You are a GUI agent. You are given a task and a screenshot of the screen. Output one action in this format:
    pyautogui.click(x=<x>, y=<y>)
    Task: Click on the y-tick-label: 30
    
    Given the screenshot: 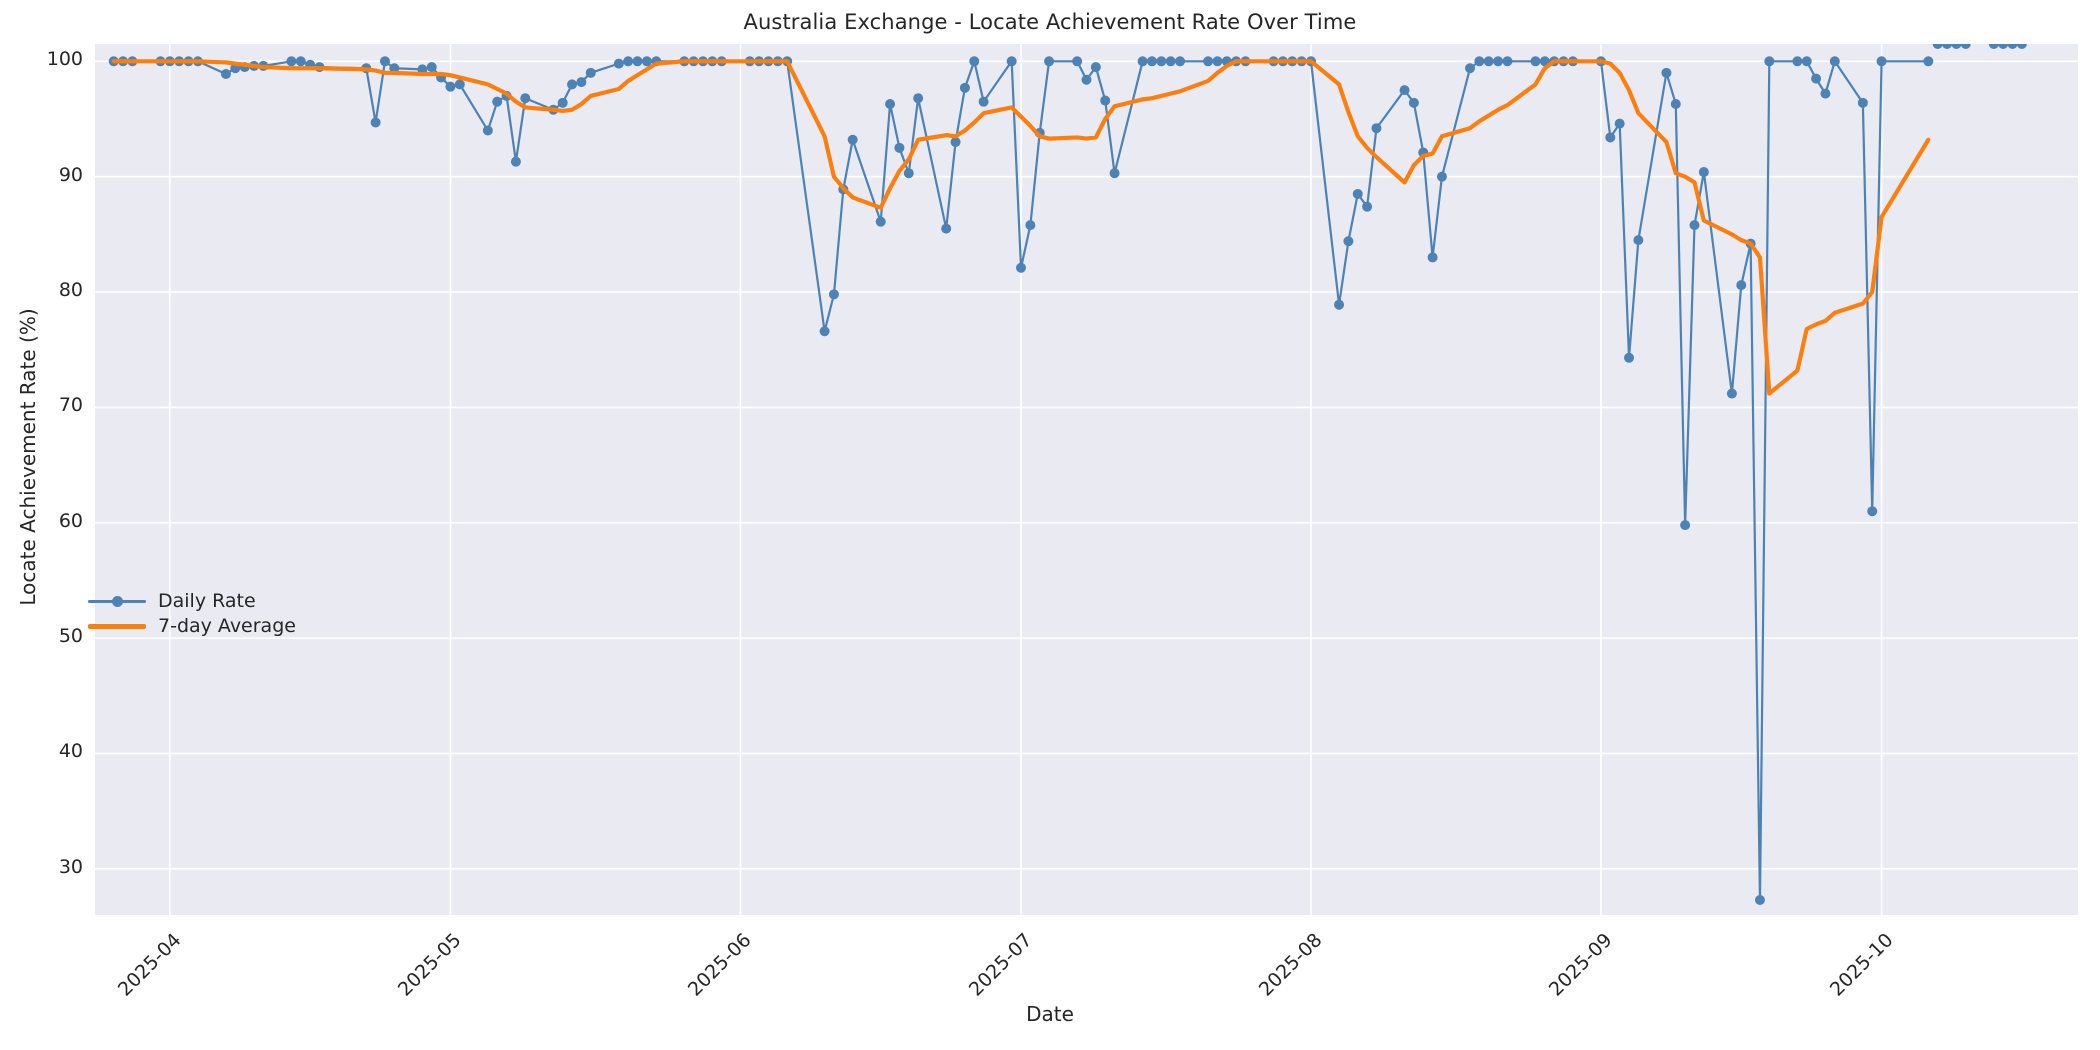 What is the action you would take?
    pyautogui.click(x=70, y=866)
    